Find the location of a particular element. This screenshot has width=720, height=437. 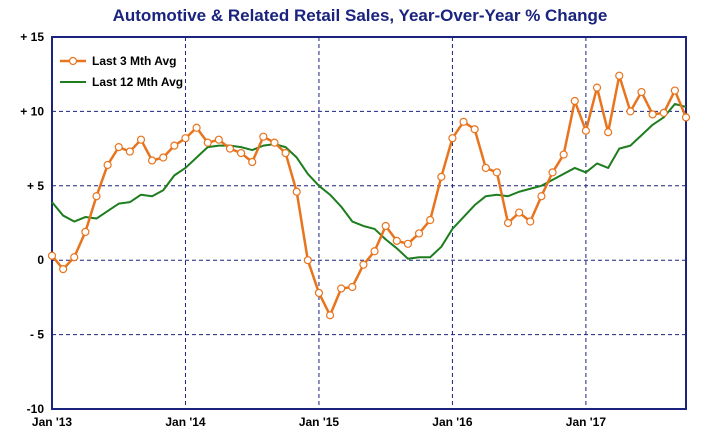

y-tick-label: + 10 is located at coordinates (32, 111).